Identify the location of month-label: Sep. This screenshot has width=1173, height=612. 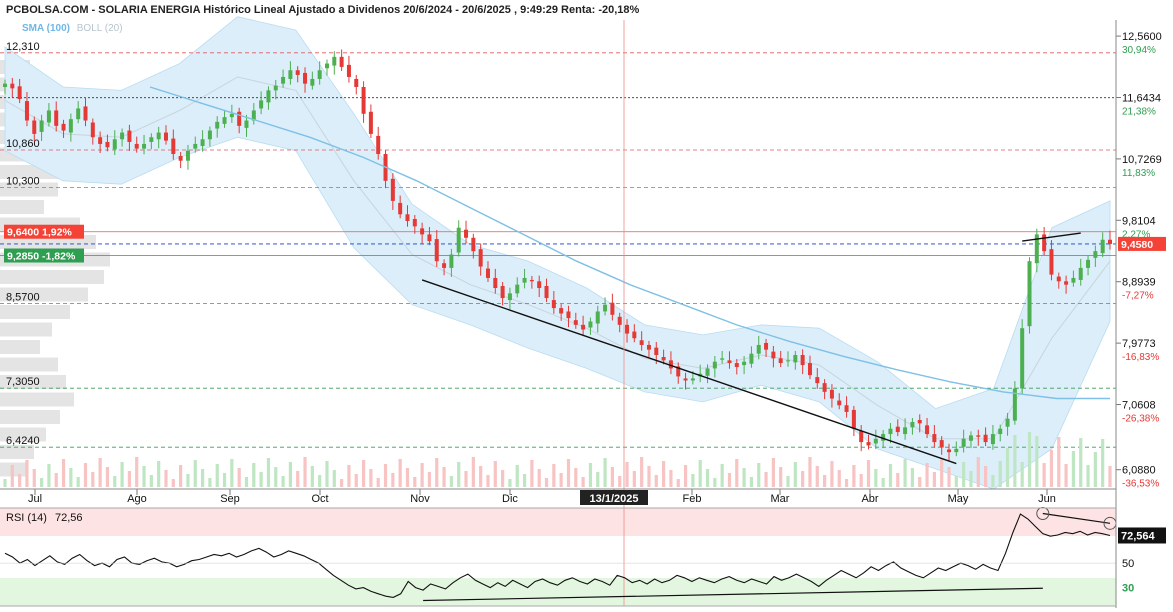
(230, 499).